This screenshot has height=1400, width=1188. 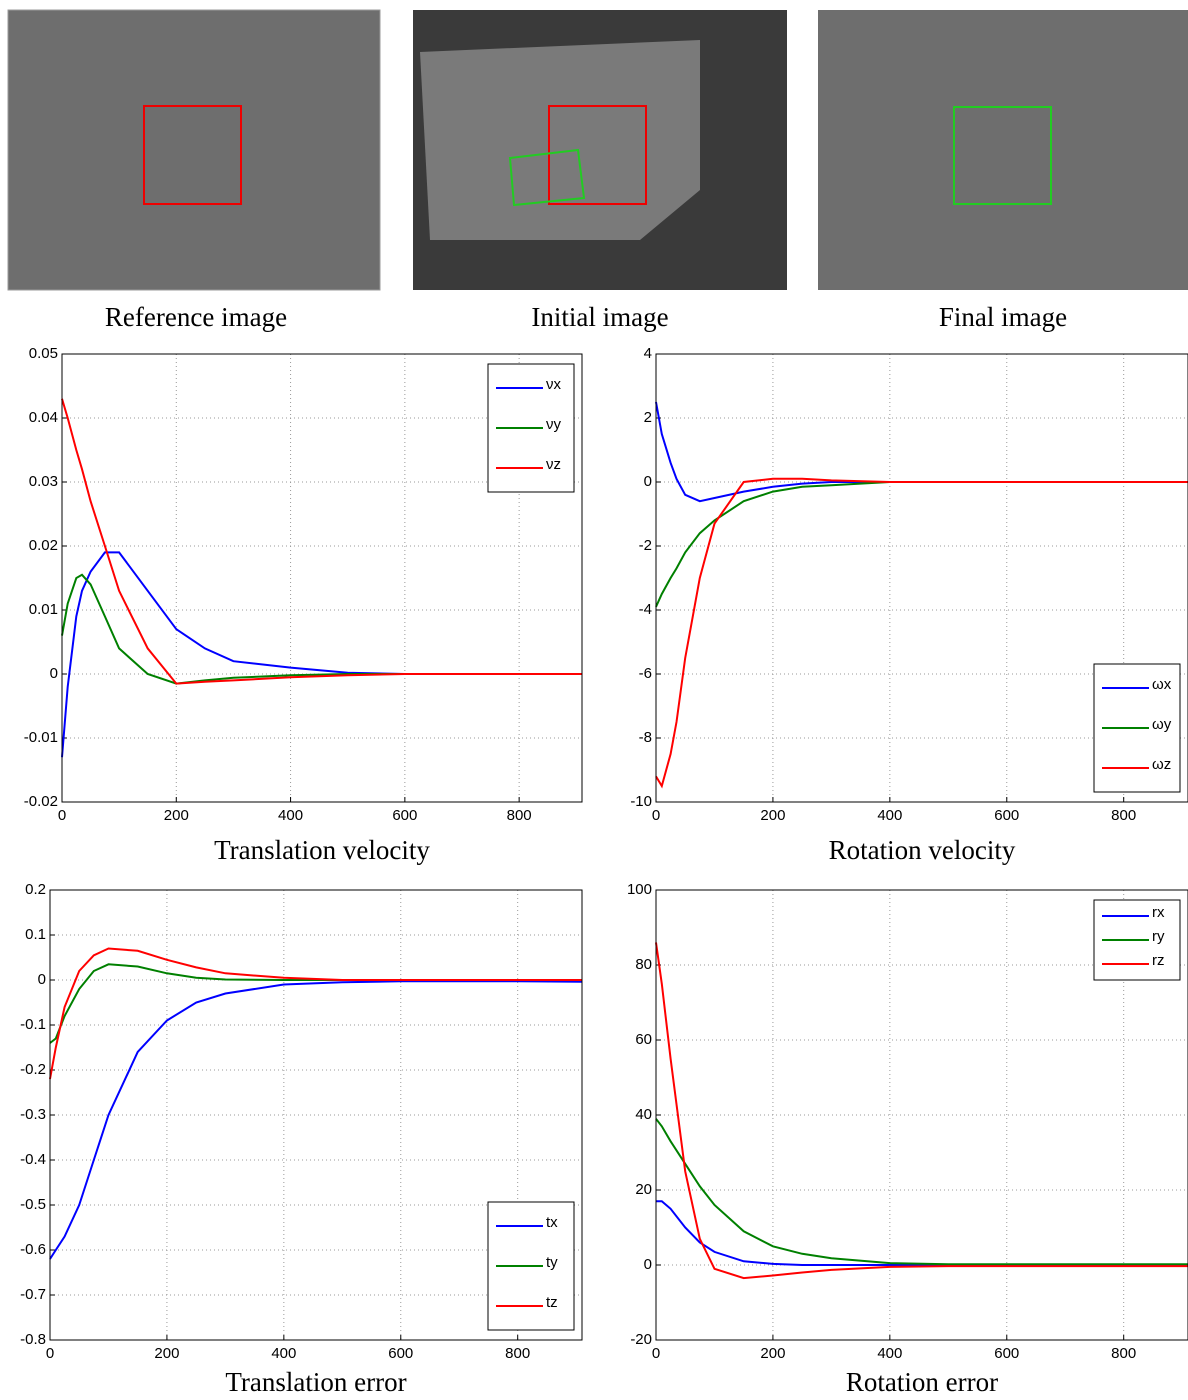 I want to click on y-tick-label: -0.01, so click(x=41, y=737).